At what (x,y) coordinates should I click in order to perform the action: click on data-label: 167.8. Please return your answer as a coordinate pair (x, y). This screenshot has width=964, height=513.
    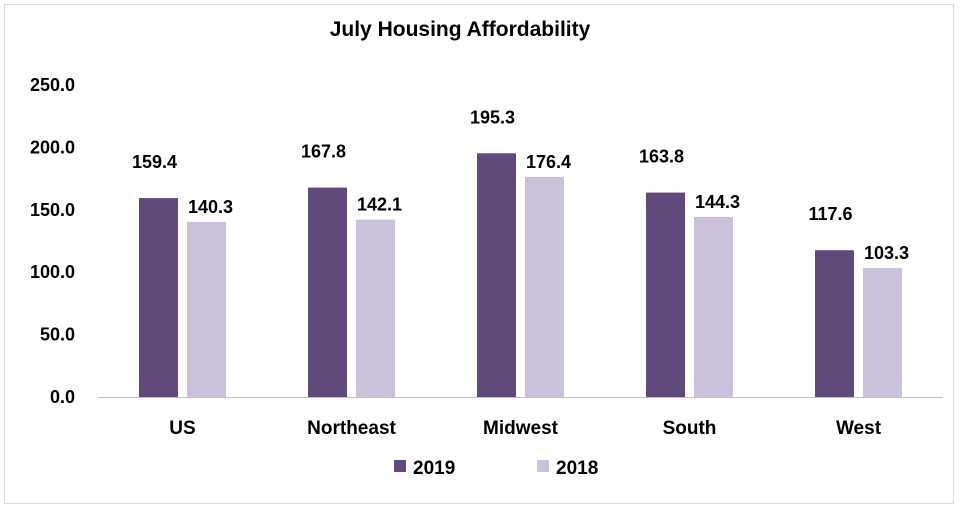
    Looking at the image, I should click on (323, 152).